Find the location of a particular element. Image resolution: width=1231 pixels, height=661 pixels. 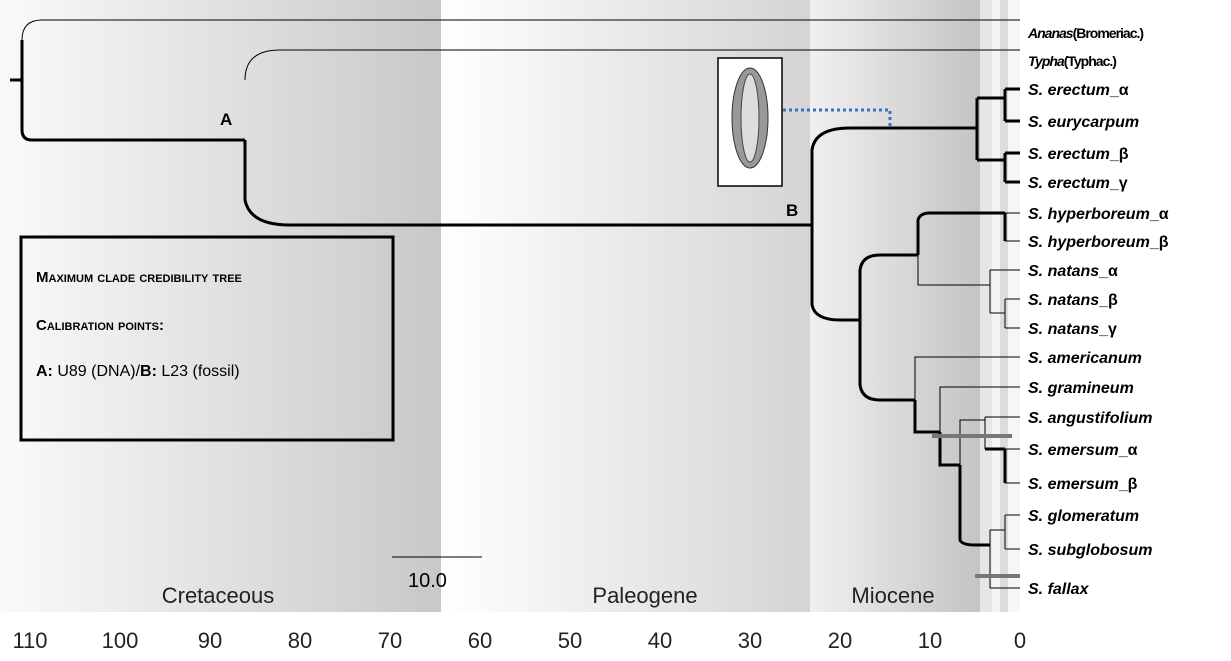

taxon-label: S. gramineum is located at coordinates (1081, 388).